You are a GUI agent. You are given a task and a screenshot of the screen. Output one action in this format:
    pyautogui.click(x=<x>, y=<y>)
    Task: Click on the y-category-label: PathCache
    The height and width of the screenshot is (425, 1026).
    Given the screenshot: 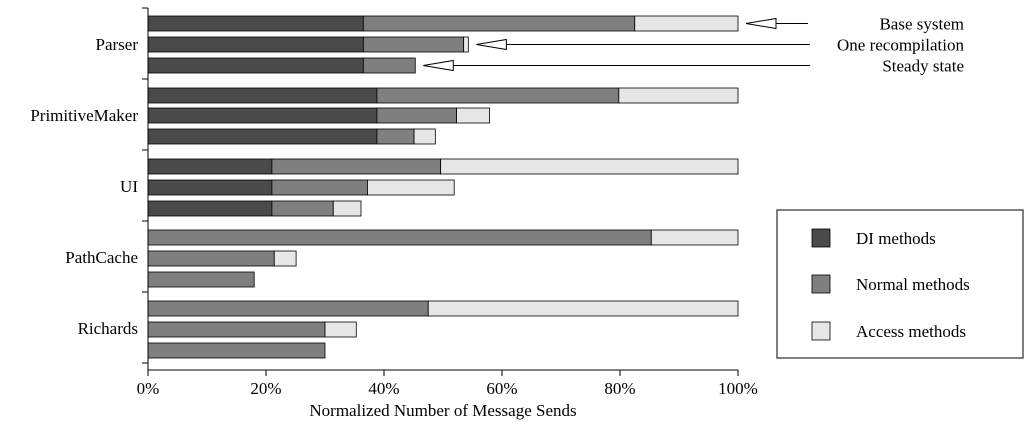 What is the action you would take?
    pyautogui.click(x=101, y=257)
    